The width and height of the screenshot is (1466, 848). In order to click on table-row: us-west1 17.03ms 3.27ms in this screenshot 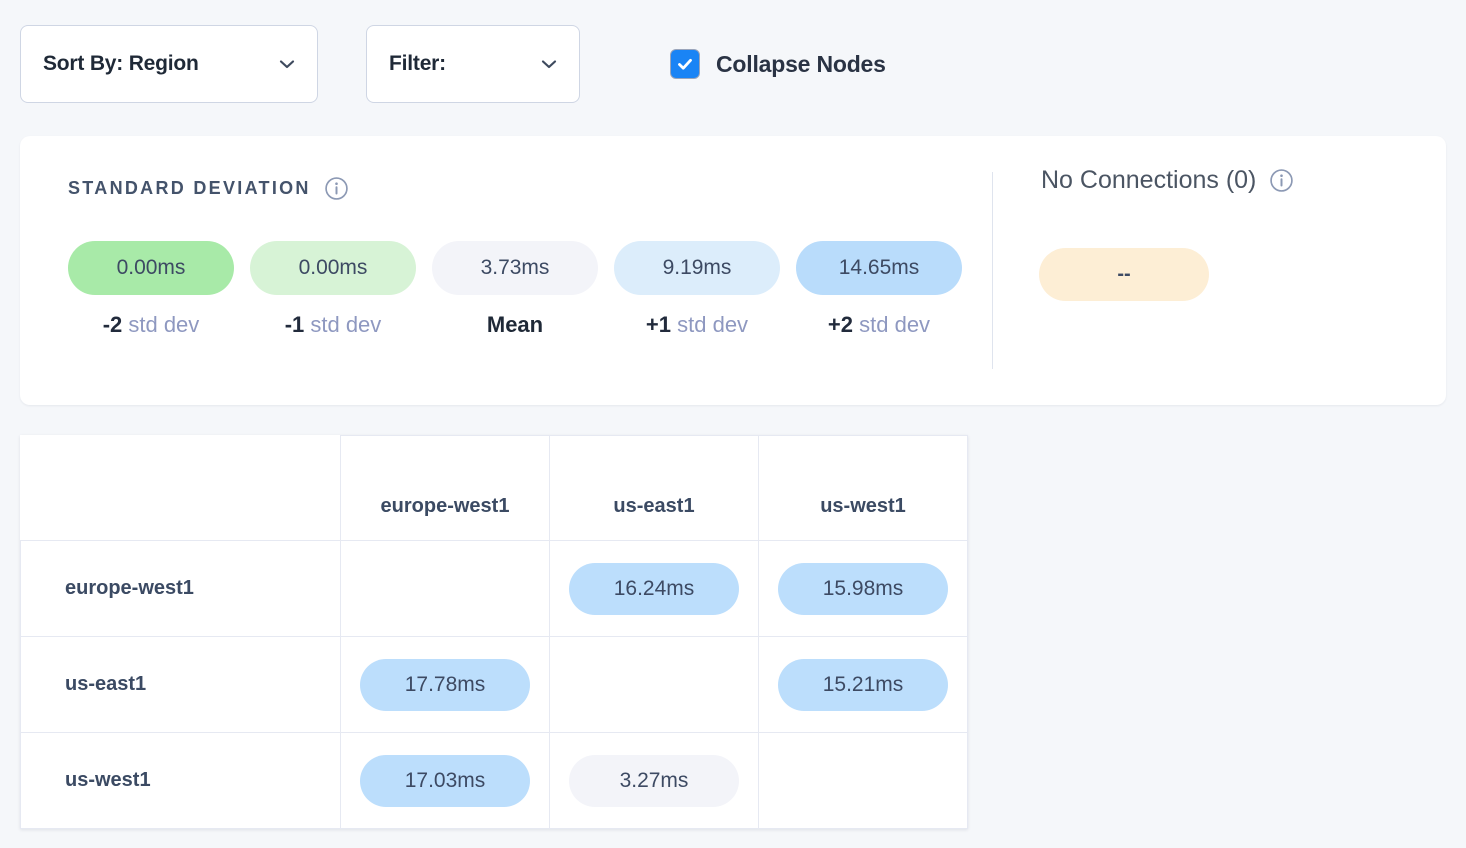, I will do `click(494, 780)`.